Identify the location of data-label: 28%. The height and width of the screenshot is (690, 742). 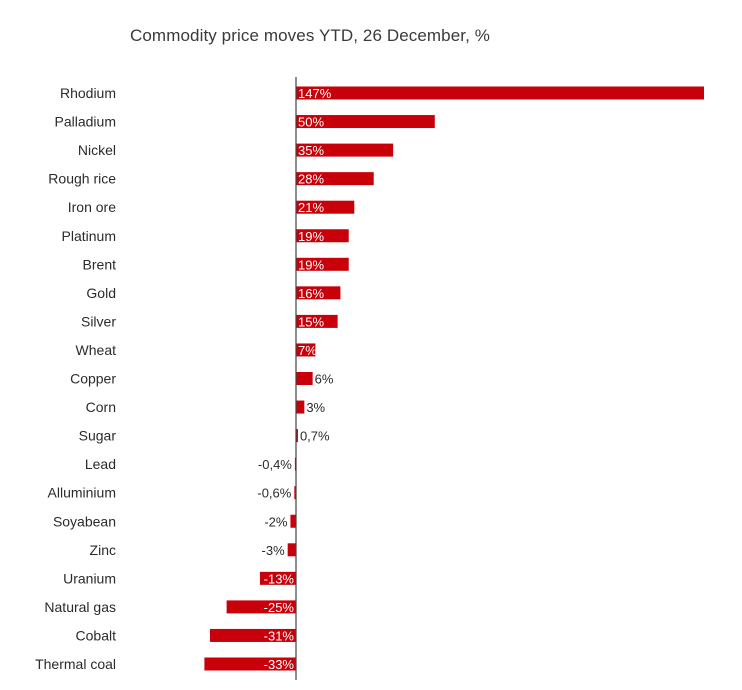
(311, 179).